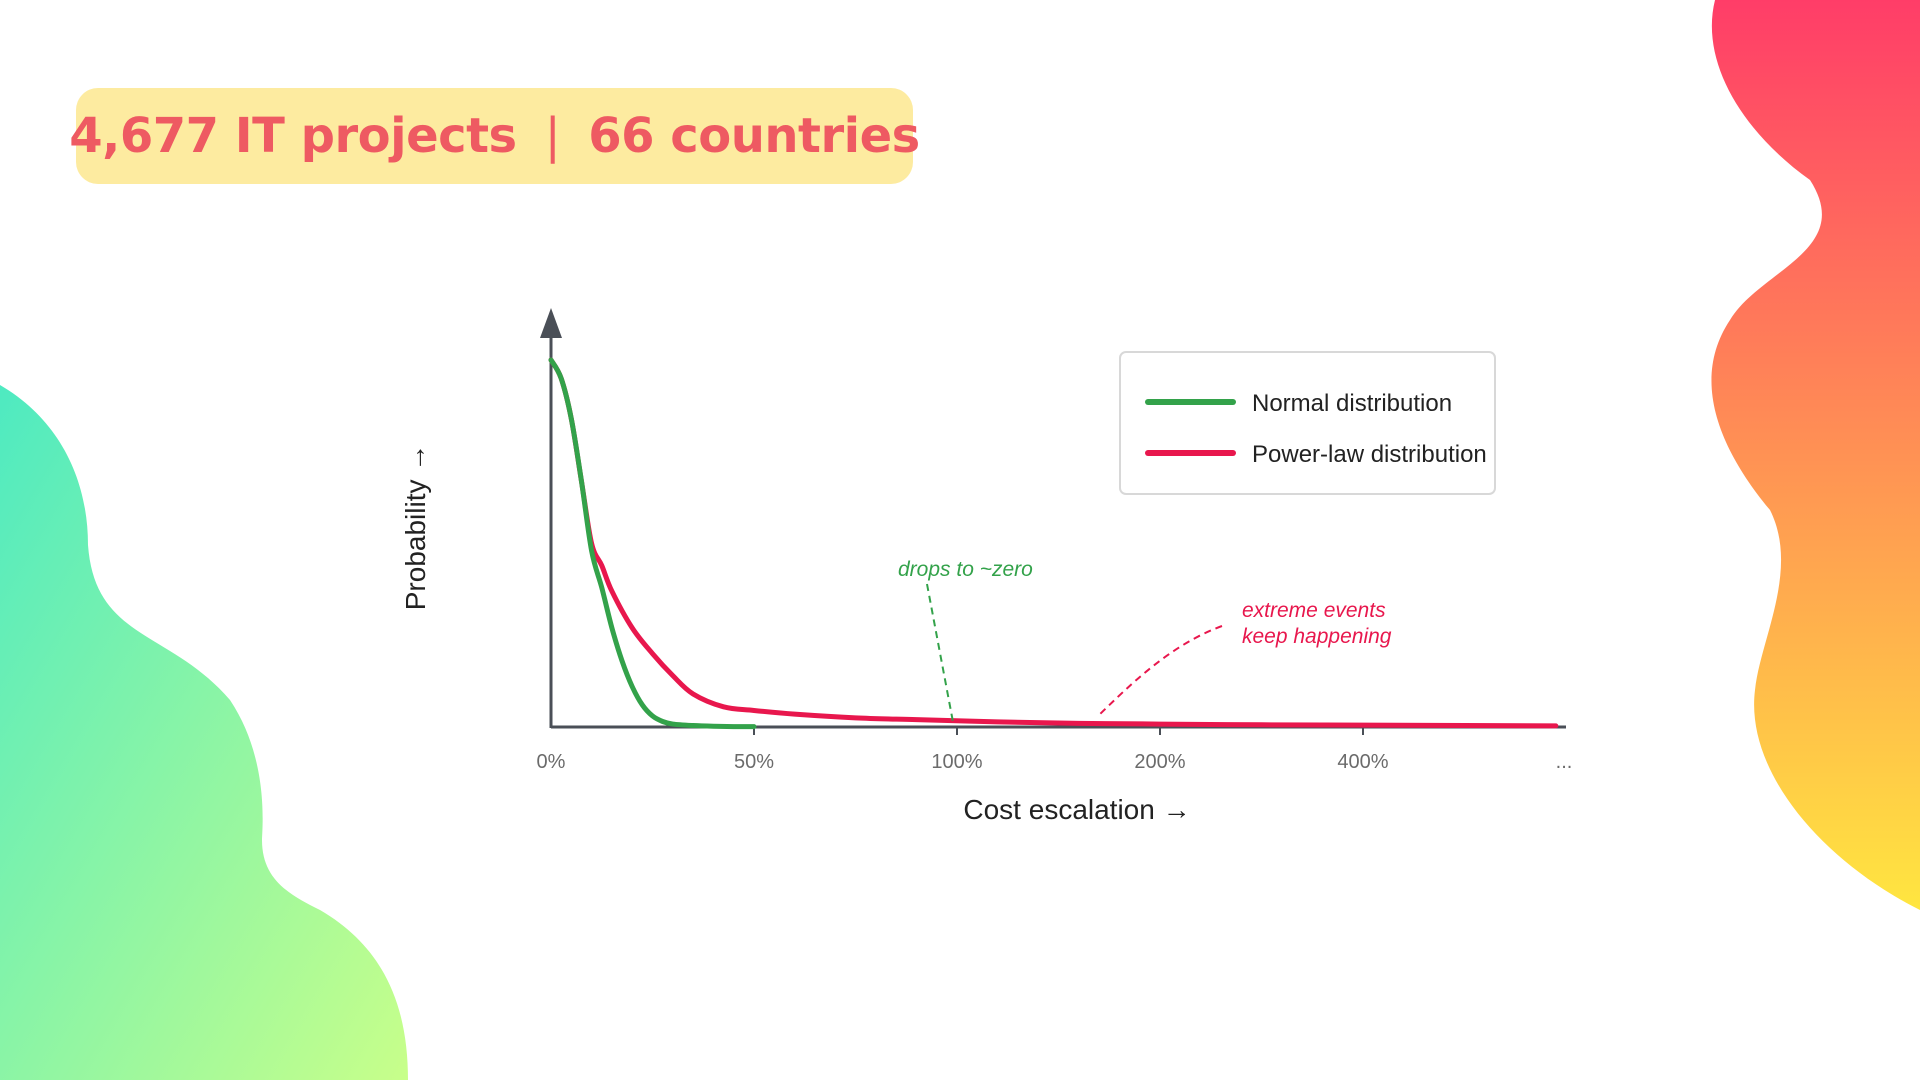 This screenshot has width=1920, height=1080. I want to click on x-tick-label: 200%, so click(1159, 762).